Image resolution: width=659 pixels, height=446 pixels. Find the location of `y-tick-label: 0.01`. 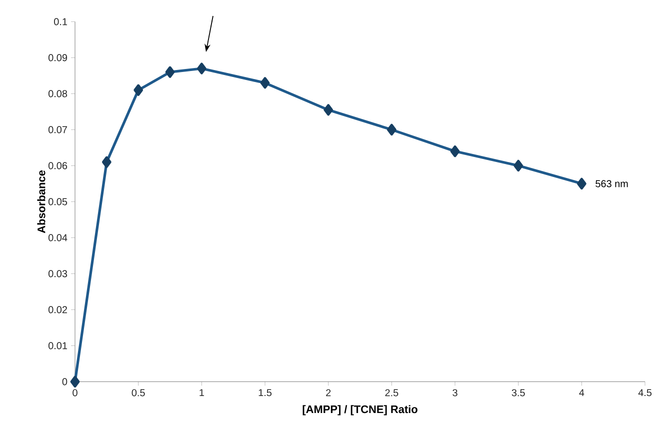

y-tick-label: 0.01 is located at coordinates (58, 346).